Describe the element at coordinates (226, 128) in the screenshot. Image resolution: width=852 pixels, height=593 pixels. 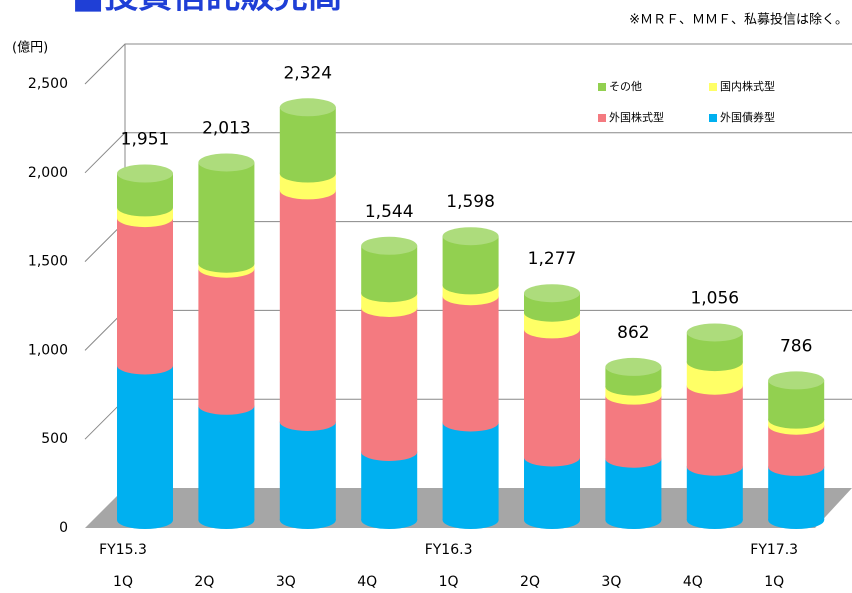
I see `total-label: 2,013` at that location.